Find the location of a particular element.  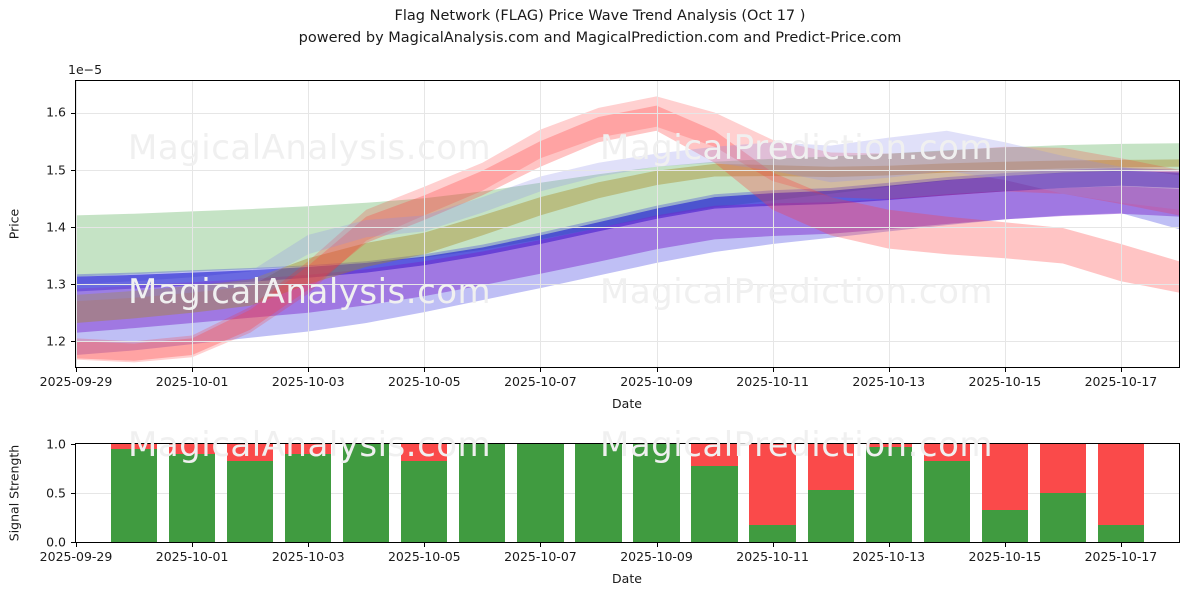

power-y-tick-label: 0.5 is located at coordinates (56, 493).